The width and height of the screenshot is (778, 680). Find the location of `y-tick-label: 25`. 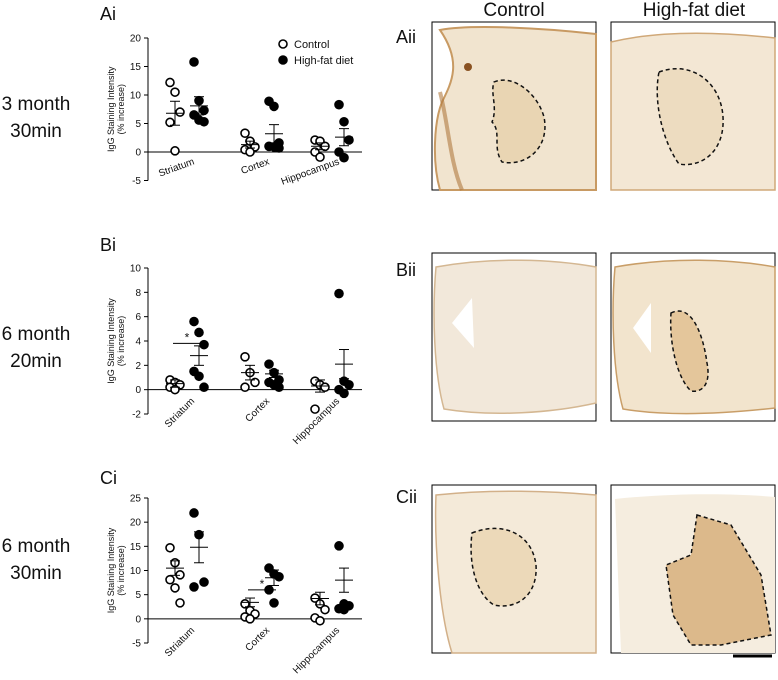

y-tick-label: 25 is located at coordinates (136, 499).